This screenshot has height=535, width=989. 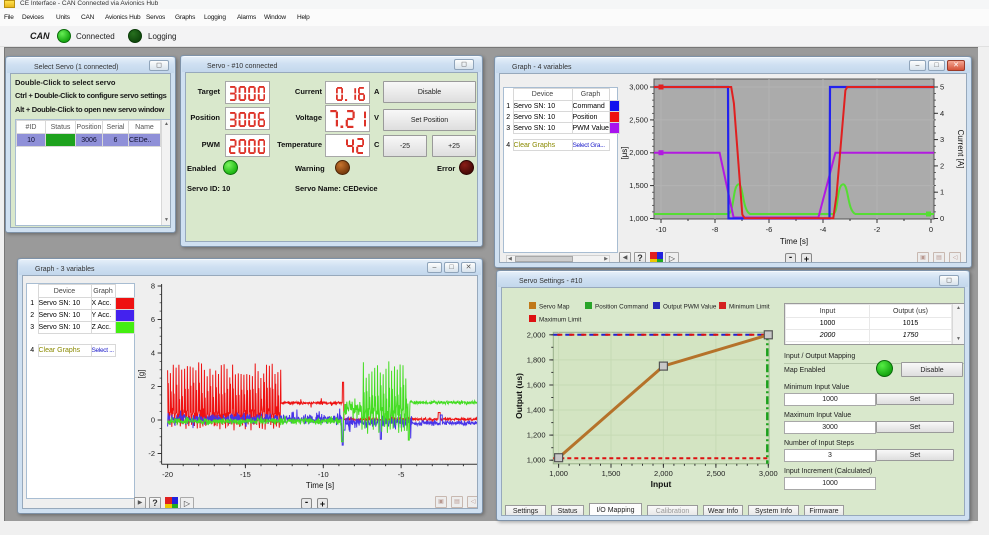 What do you see at coordinates (942, 87) in the screenshot?
I see `svg-text: 5` at bounding box center [942, 87].